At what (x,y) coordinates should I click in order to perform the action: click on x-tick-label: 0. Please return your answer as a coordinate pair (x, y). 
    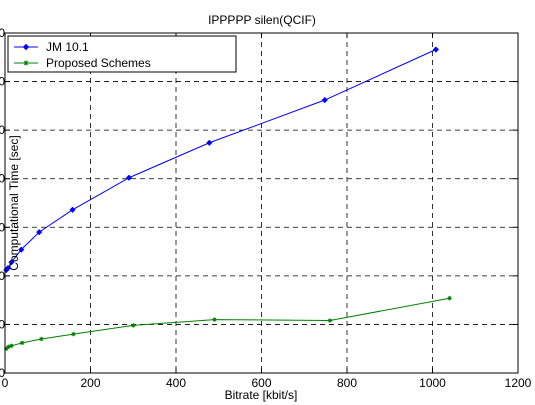
    Looking at the image, I should click on (5, 383).